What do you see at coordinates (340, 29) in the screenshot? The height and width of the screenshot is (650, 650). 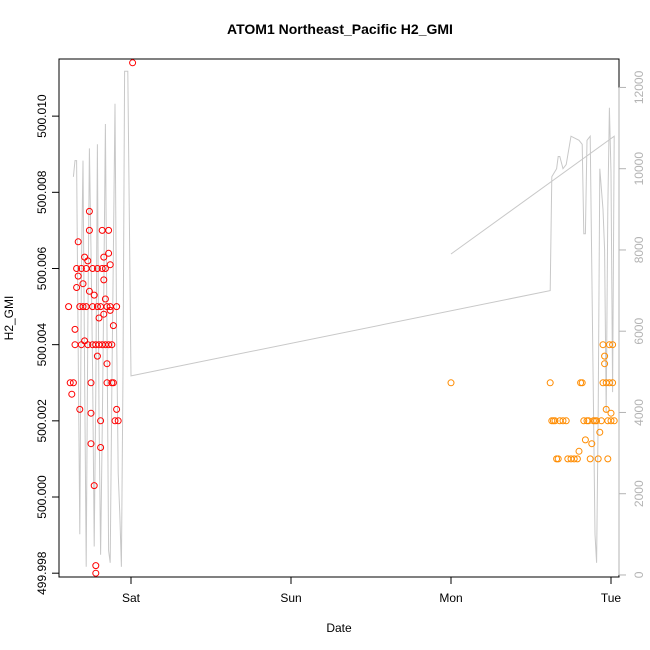 I see `chart-title: ATOM1 Northeast_Pacific H2_GMI` at bounding box center [340, 29].